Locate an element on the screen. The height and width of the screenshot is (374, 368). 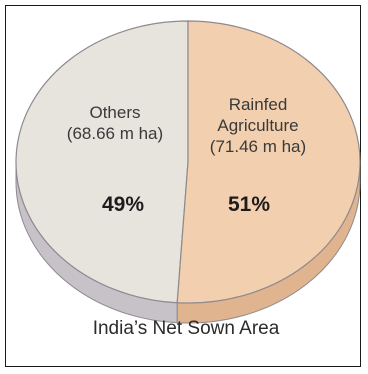
slice-label-0: Others (68.66 m ha) is located at coordinates (115, 123).